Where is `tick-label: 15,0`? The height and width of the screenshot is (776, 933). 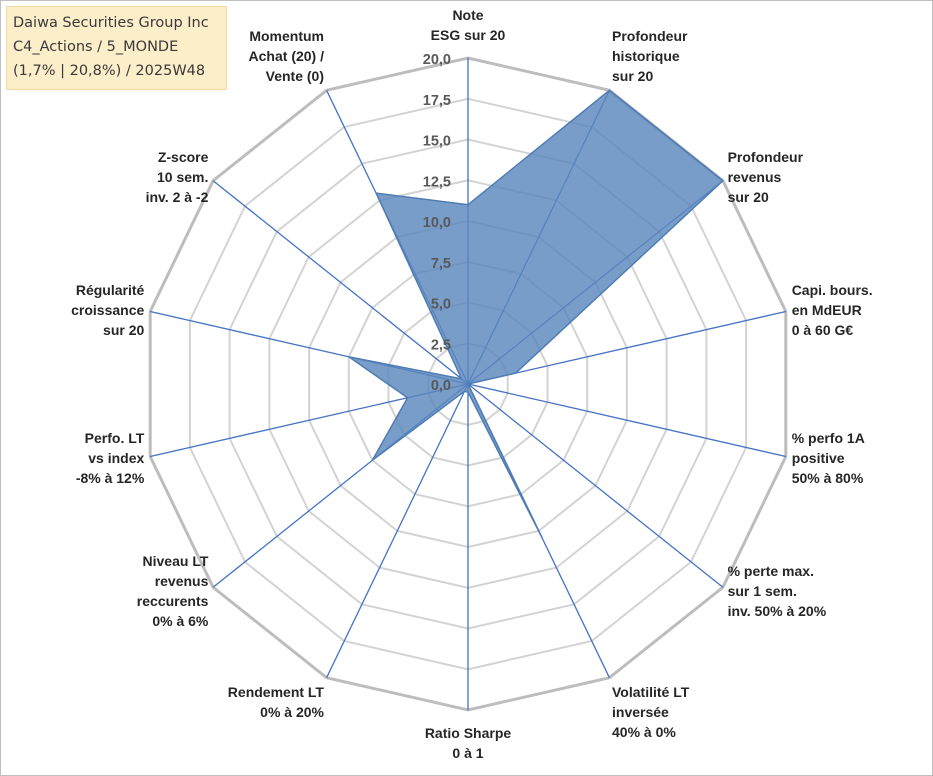 tick-label: 15,0 is located at coordinates (437, 142).